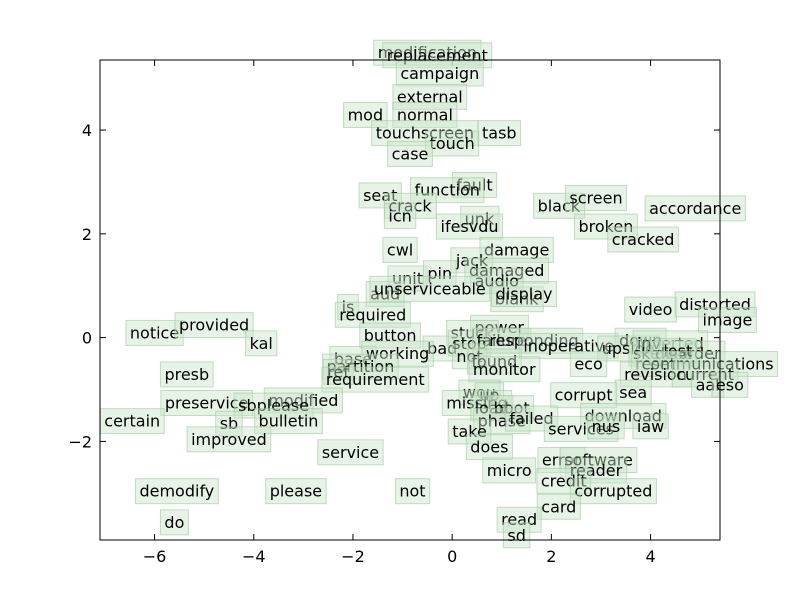 The height and width of the screenshot is (600, 800). I want to click on word-point: distorted, so click(715, 304).